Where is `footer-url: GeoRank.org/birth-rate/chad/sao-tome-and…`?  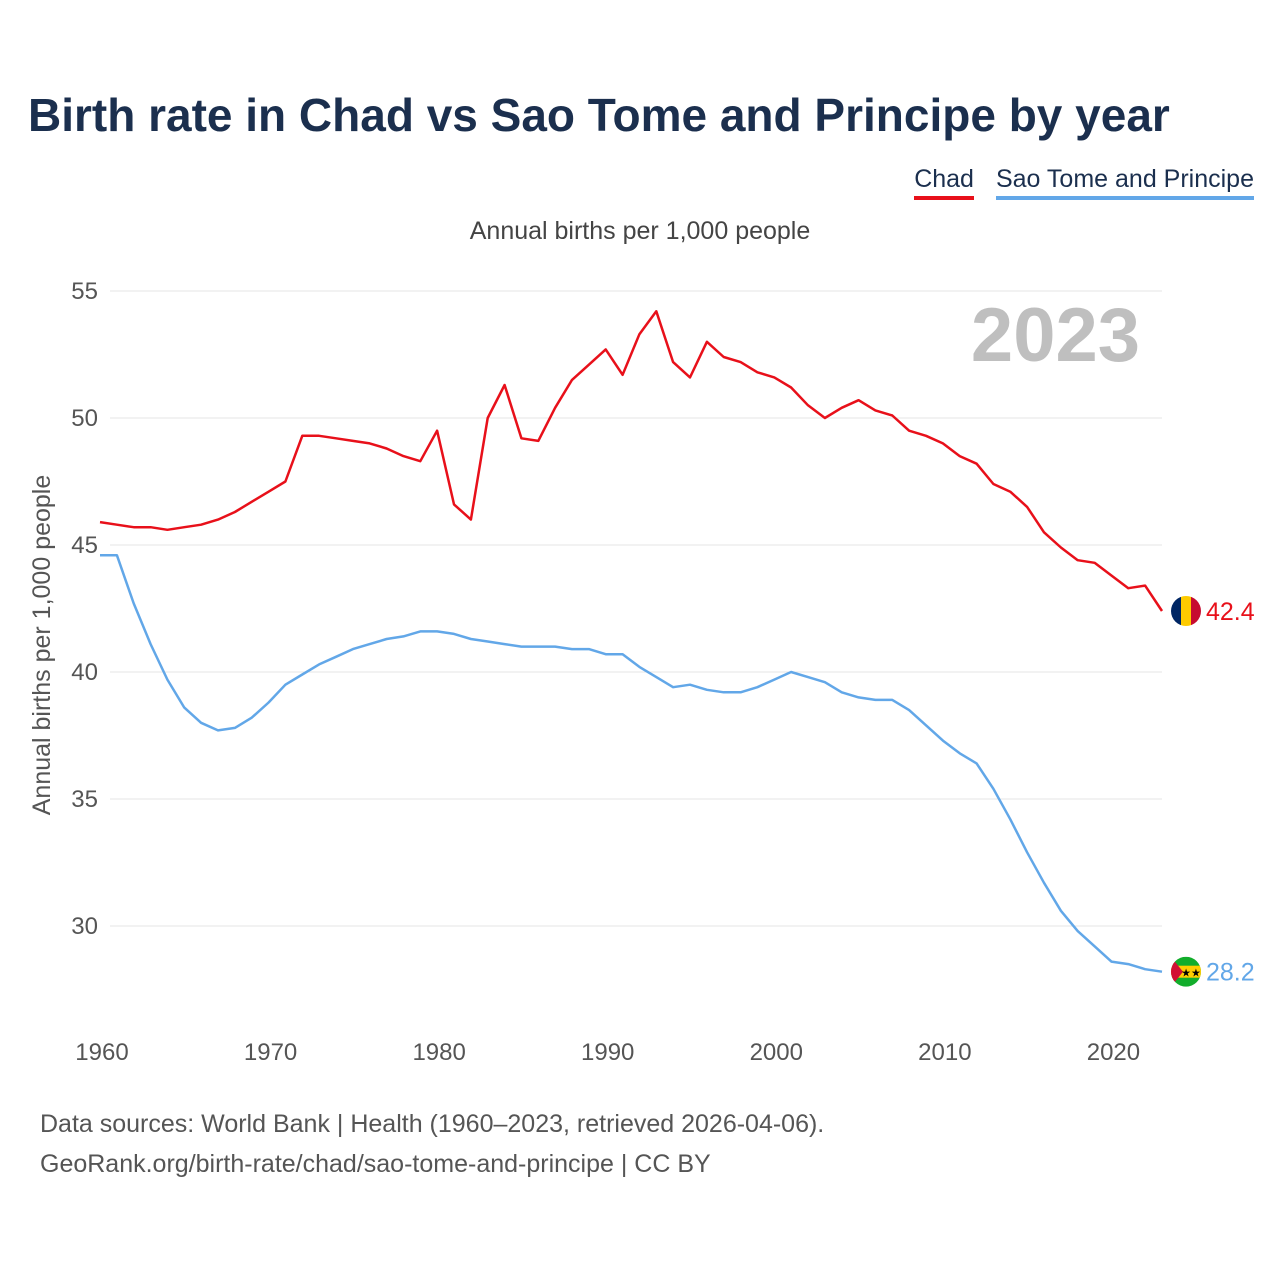
footer-url: GeoRank.org/birth-rate/chad/sao-tome-and… is located at coordinates (375, 1164).